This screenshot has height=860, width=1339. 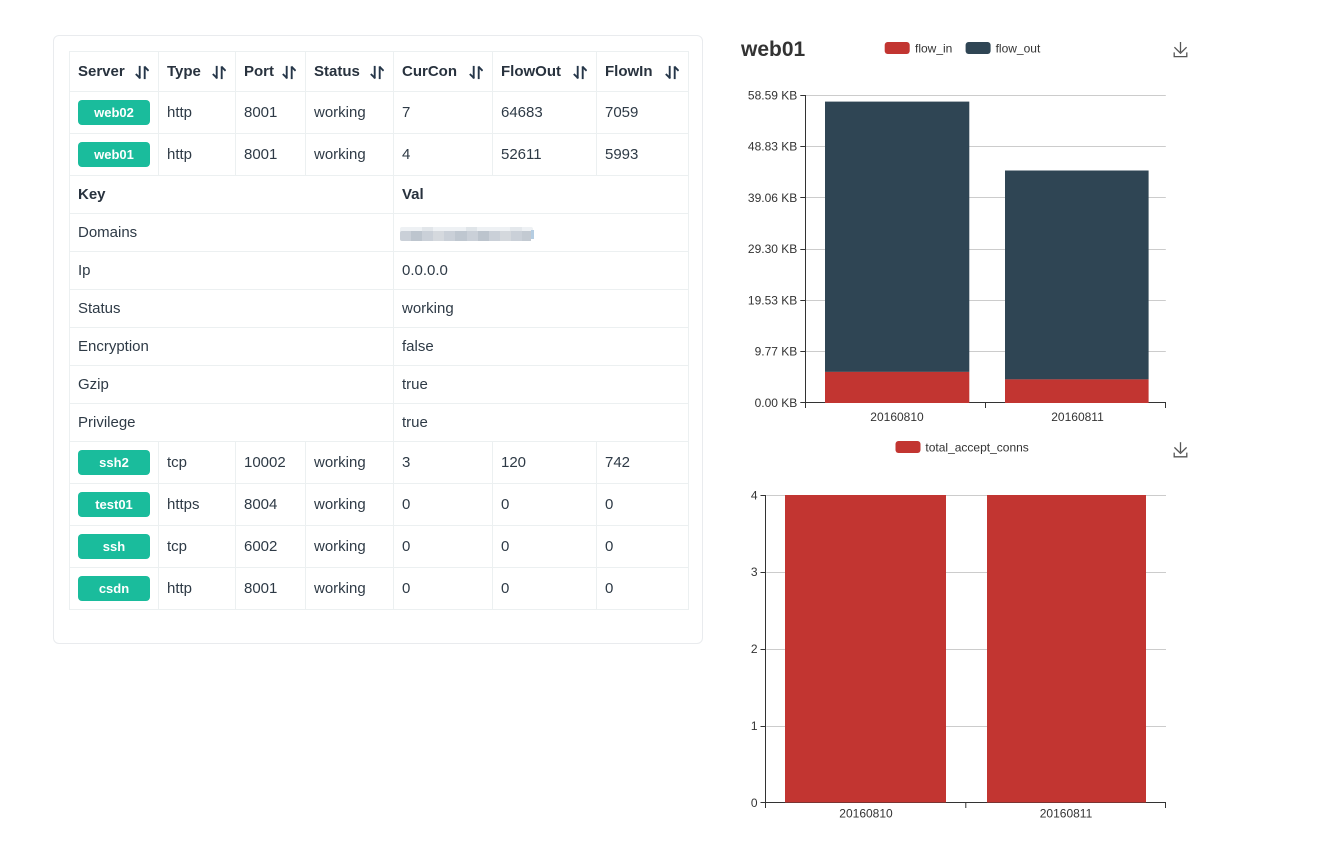 I want to click on svg-text: 19.53 KB, so click(x=772, y=300).